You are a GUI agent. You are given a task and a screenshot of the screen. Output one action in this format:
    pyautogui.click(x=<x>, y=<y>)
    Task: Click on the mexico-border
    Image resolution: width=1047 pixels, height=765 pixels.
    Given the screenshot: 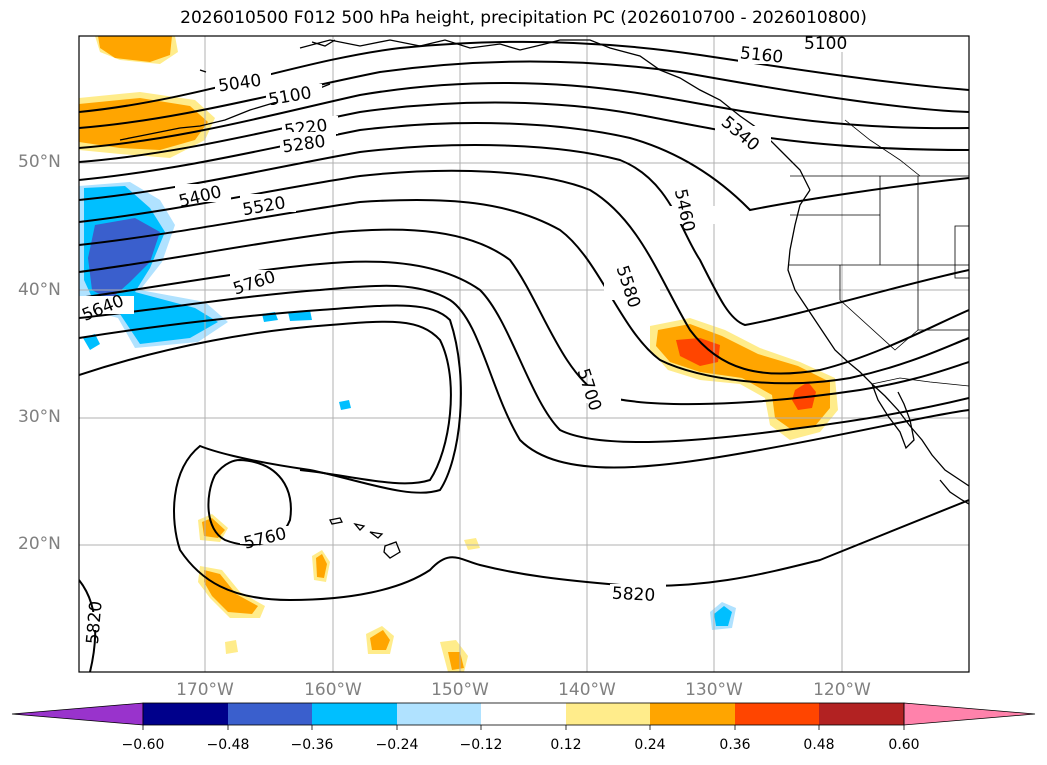 What is the action you would take?
    pyautogui.click(x=920, y=382)
    